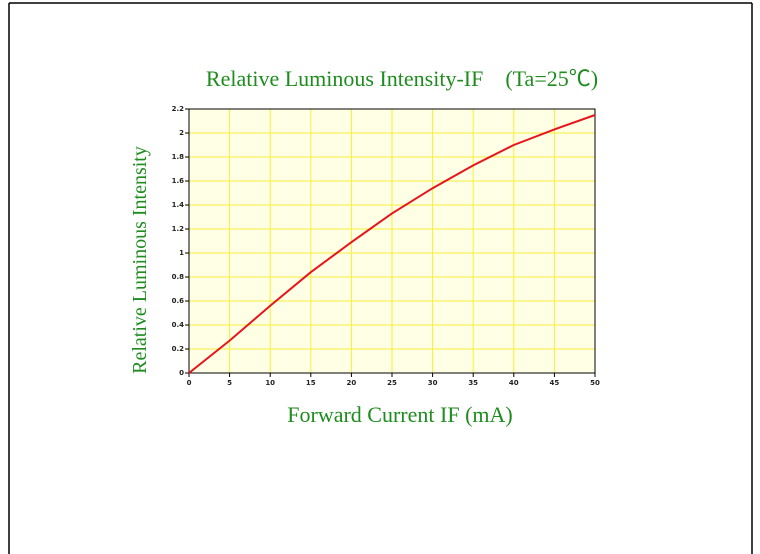 Image resolution: width=760 pixels, height=554 pixels. What do you see at coordinates (178, 109) in the screenshot?
I see `y-tick-label: 2.2` at bounding box center [178, 109].